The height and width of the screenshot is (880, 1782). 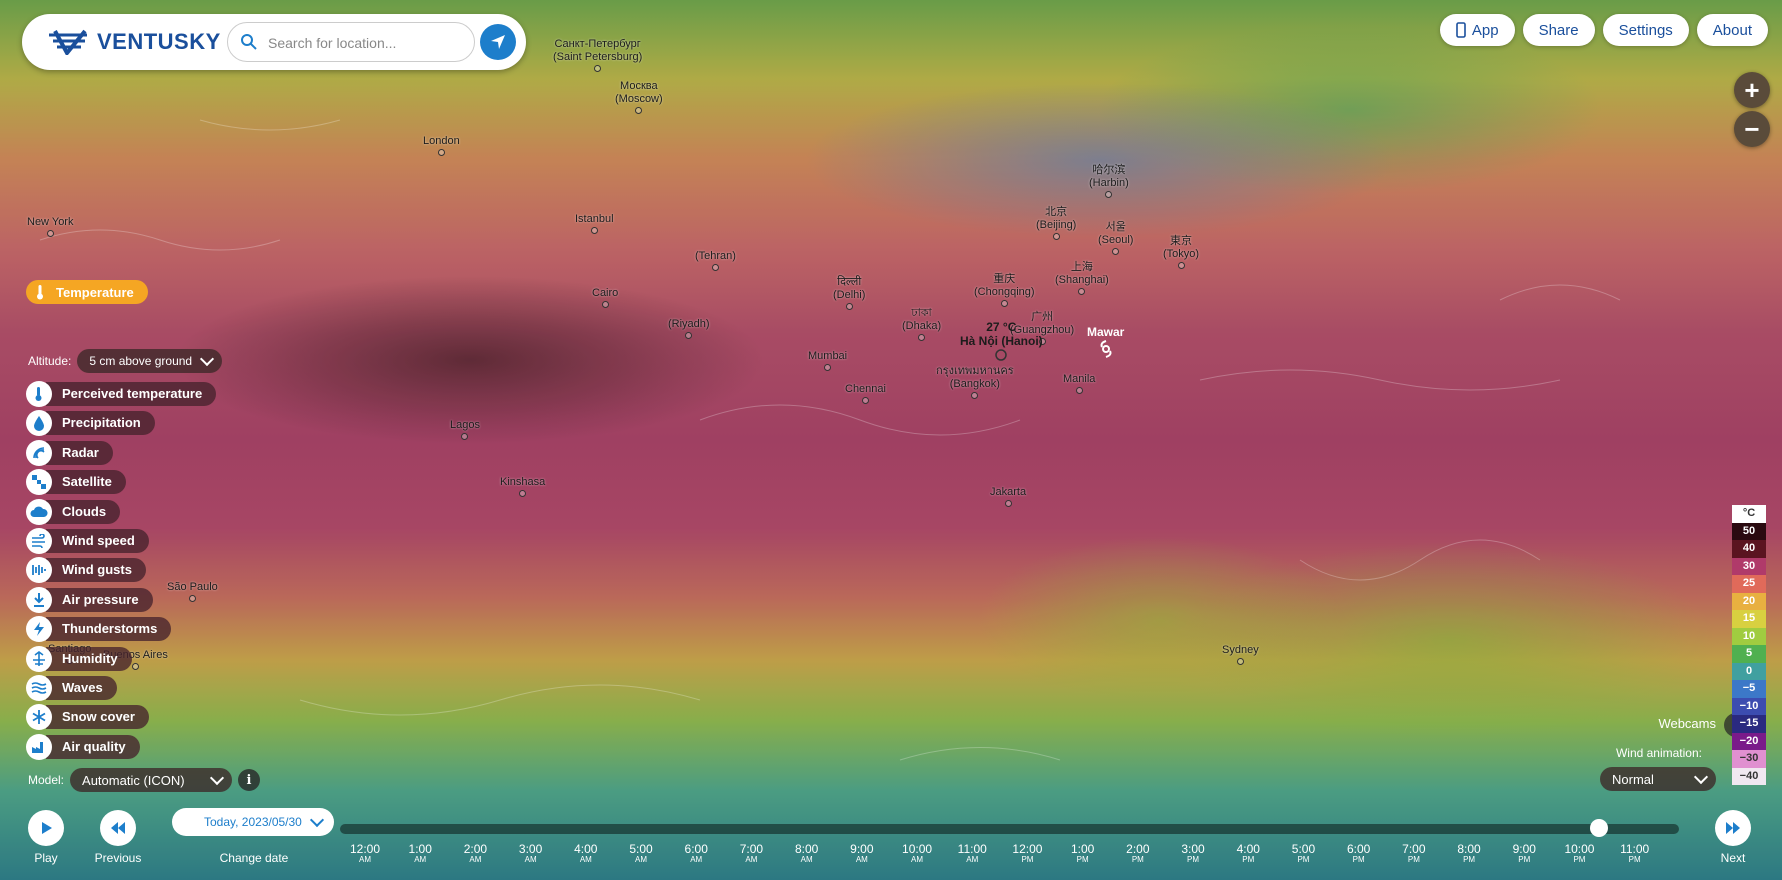 I want to click on locate-me-button, so click(x=498, y=42).